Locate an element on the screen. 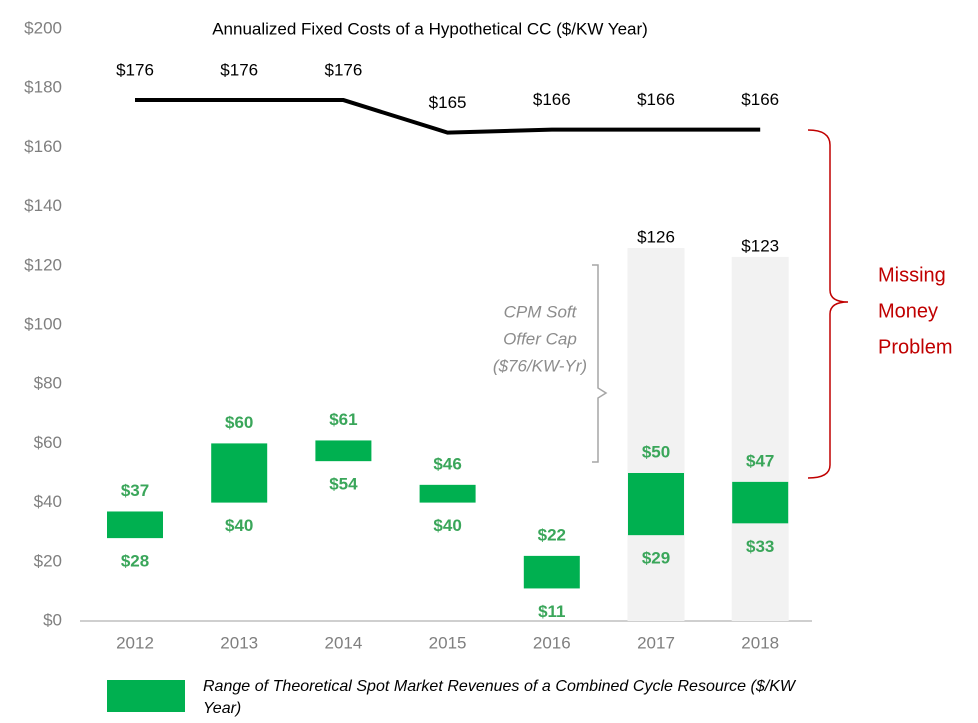 This screenshot has width=978, height=723. y-tick-label: $120 is located at coordinates (43, 264).